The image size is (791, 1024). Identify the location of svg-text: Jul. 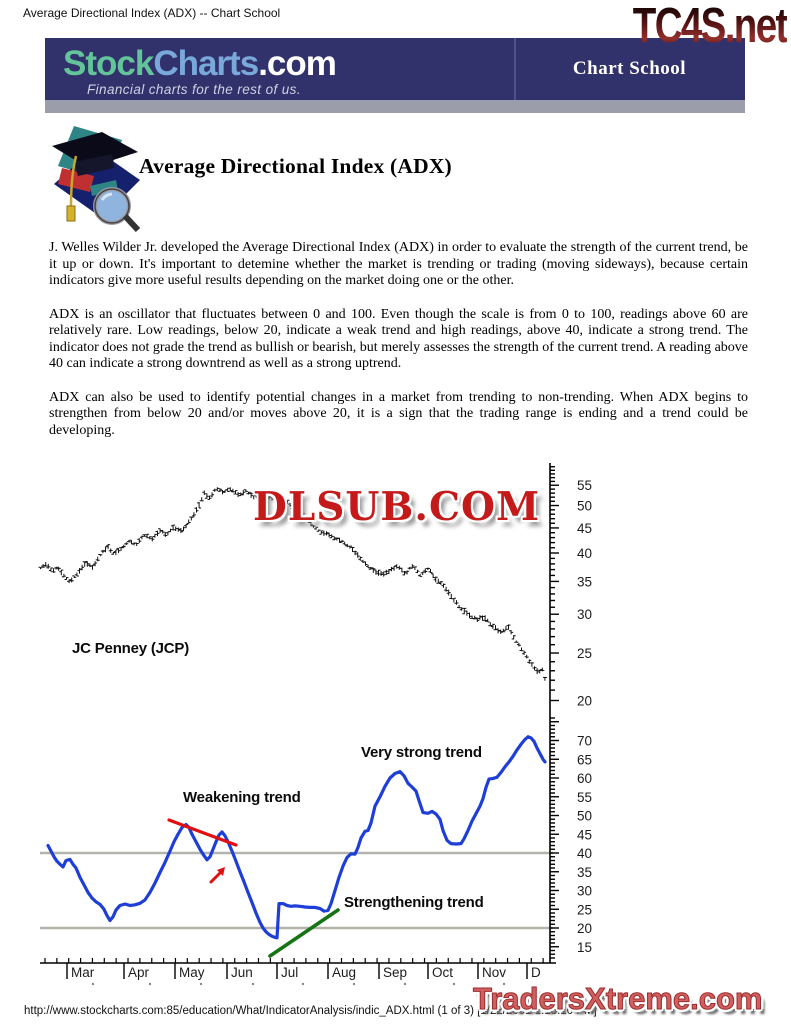
(289, 972).